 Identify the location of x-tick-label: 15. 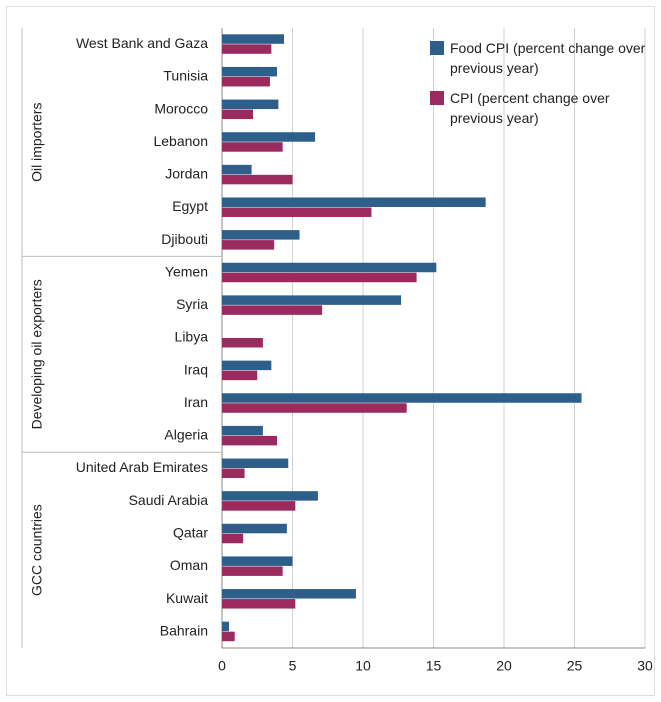
(434, 666).